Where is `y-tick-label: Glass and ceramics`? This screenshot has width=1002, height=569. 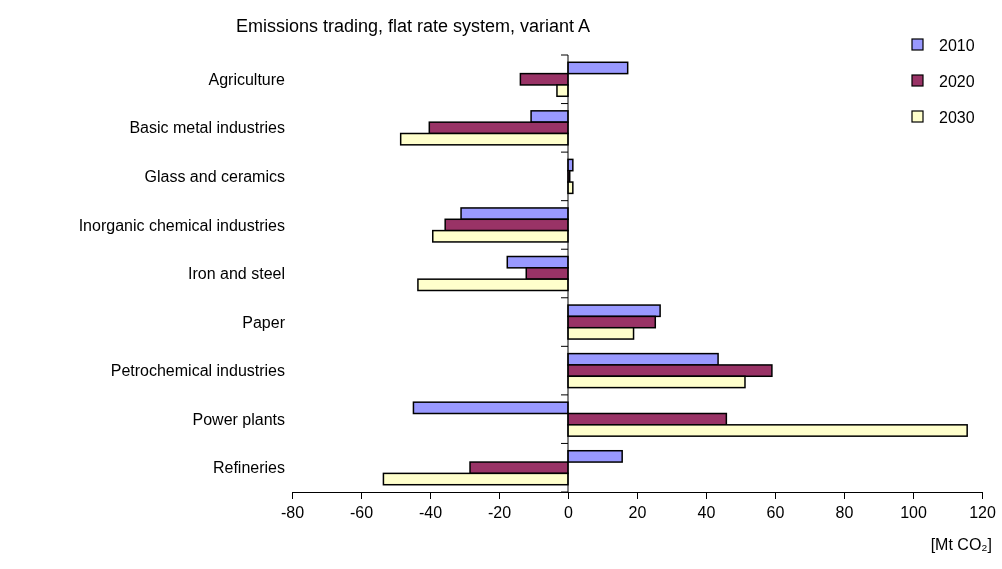 y-tick-label: Glass and ceramics is located at coordinates (214, 176).